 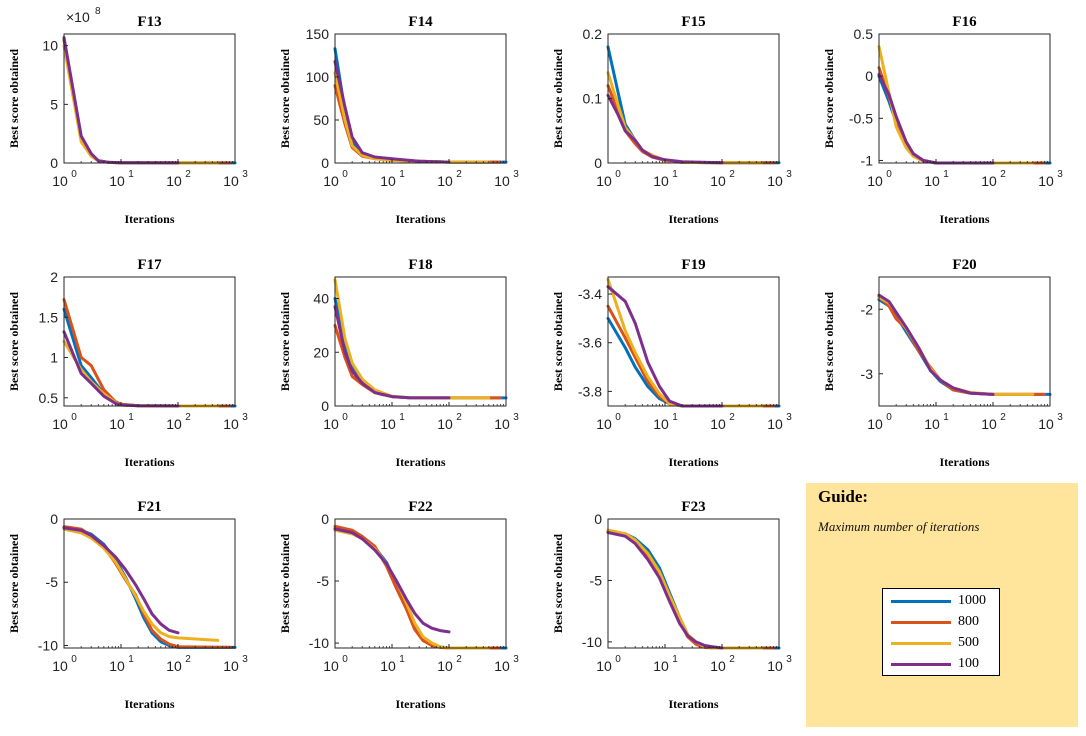 I want to click on guide-title: Guide:, so click(x=843, y=496).